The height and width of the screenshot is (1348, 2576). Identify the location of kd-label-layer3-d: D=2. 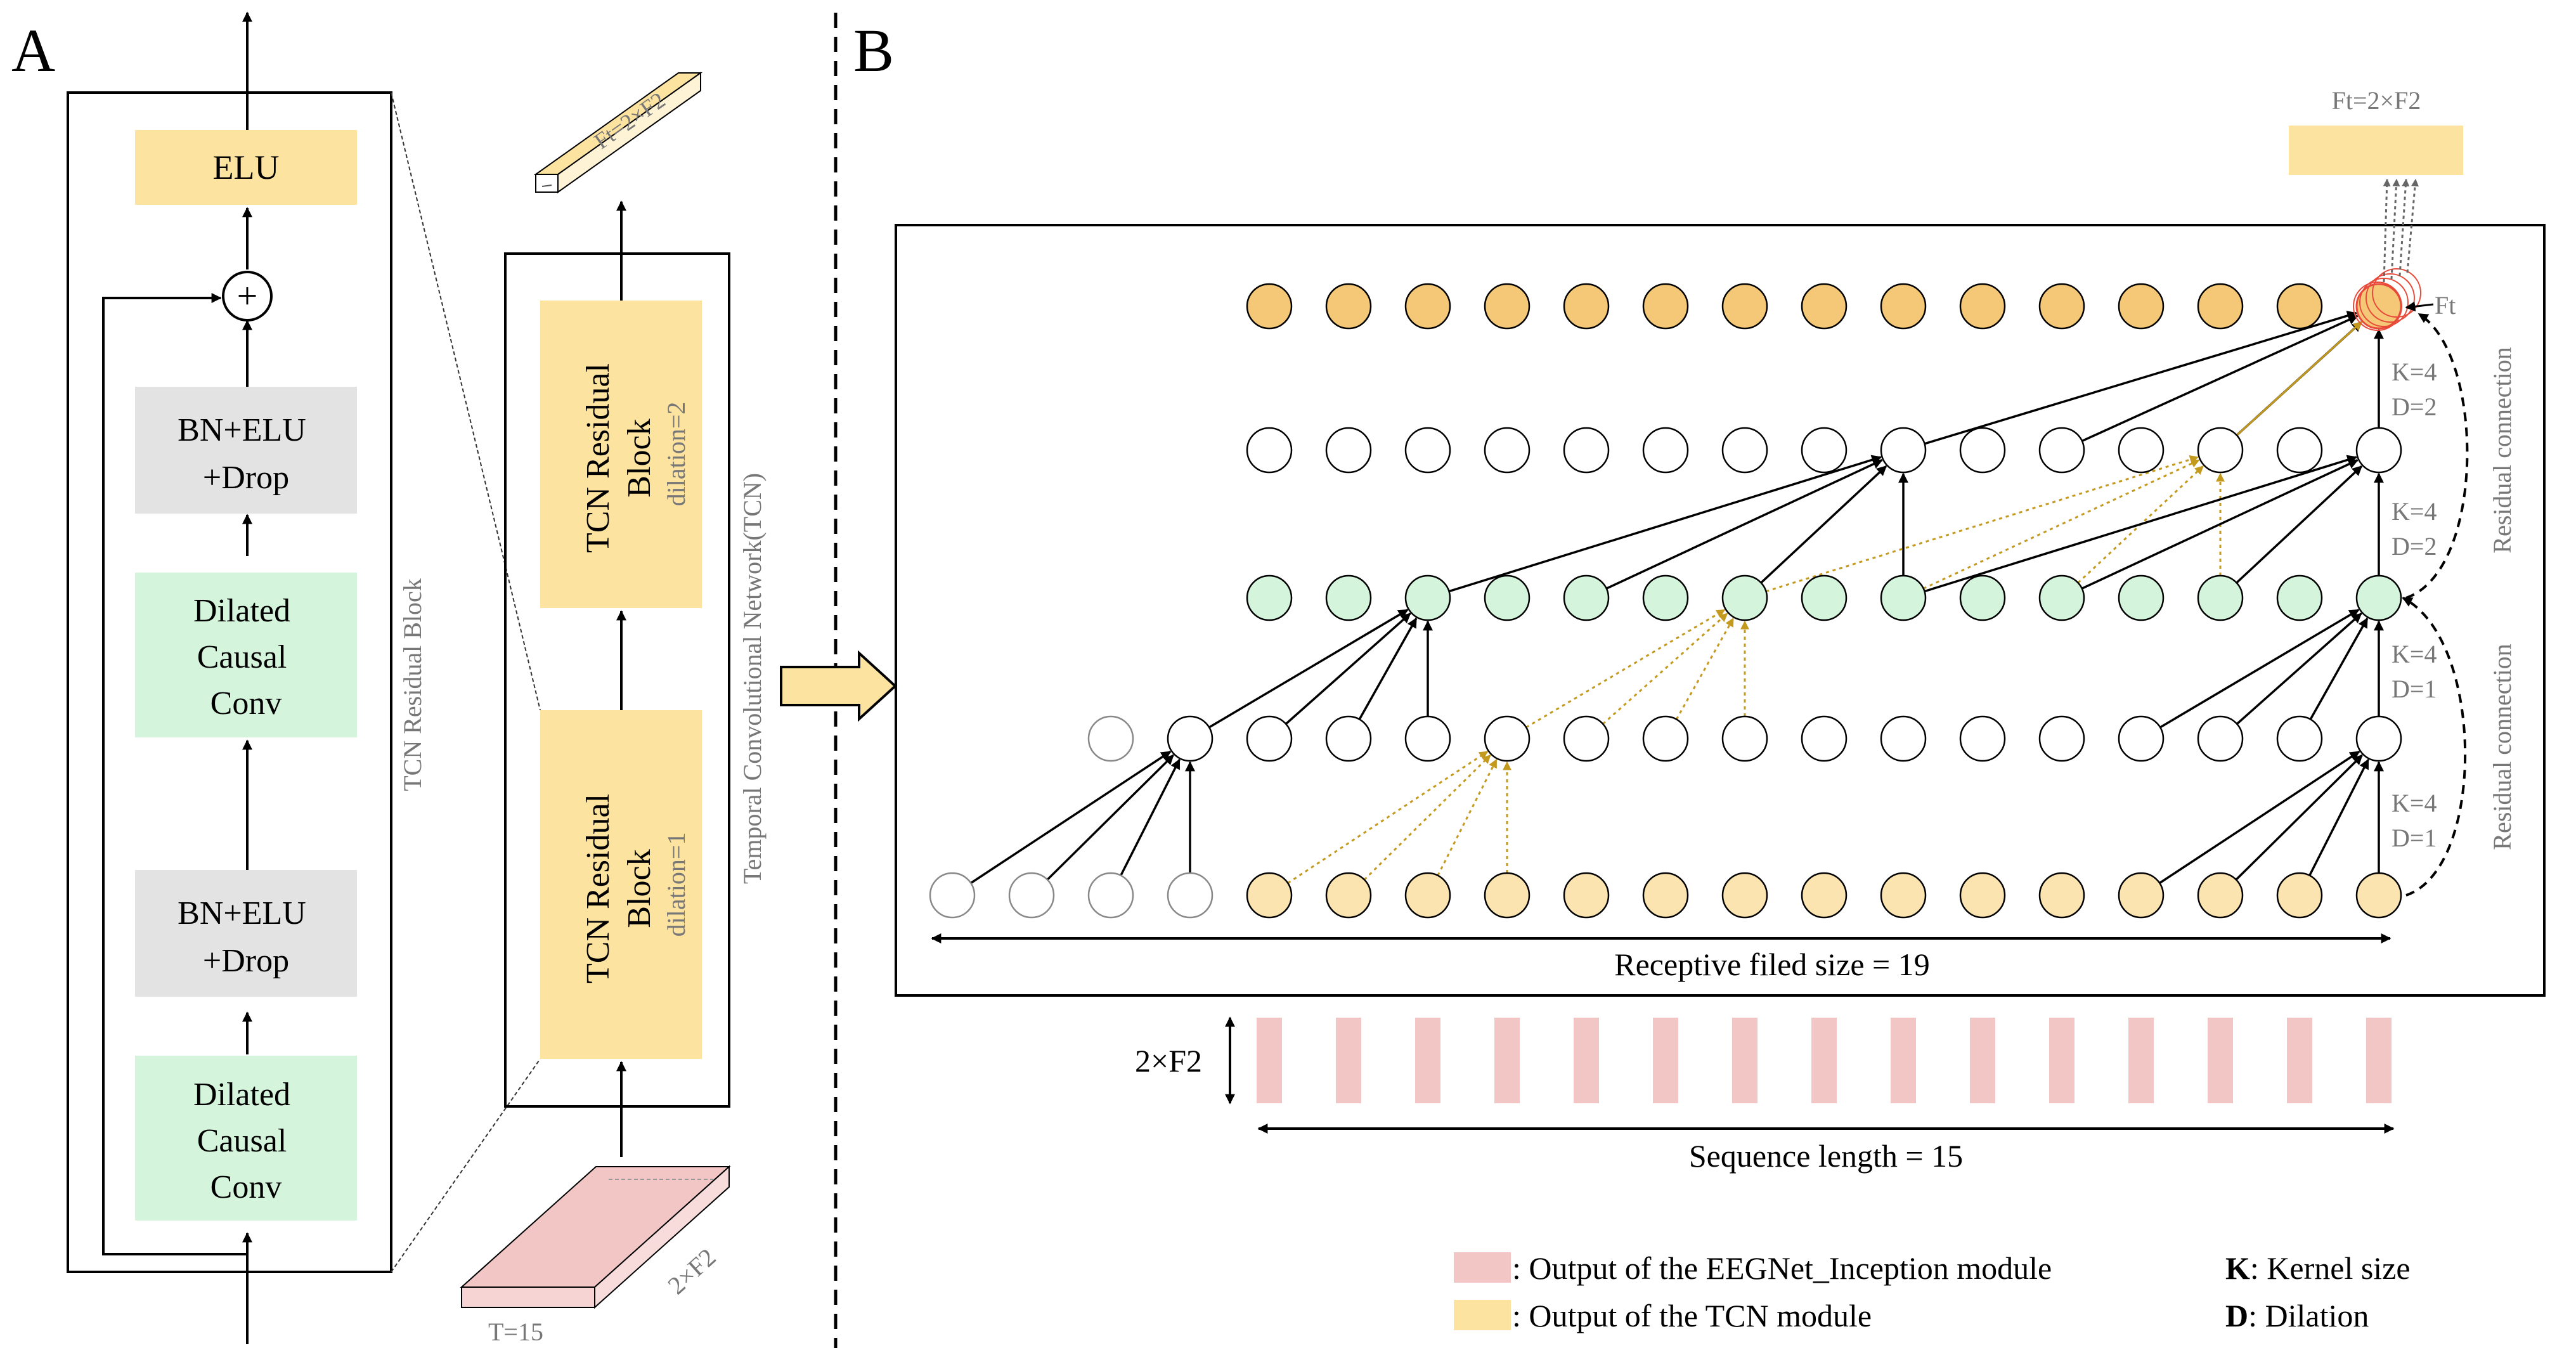
(2414, 546).